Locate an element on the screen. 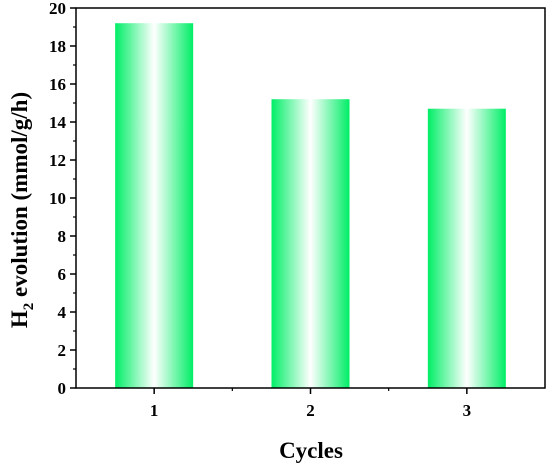 This screenshot has width=550, height=468. y-axis-title-prefix: H is located at coordinates (19, 319).